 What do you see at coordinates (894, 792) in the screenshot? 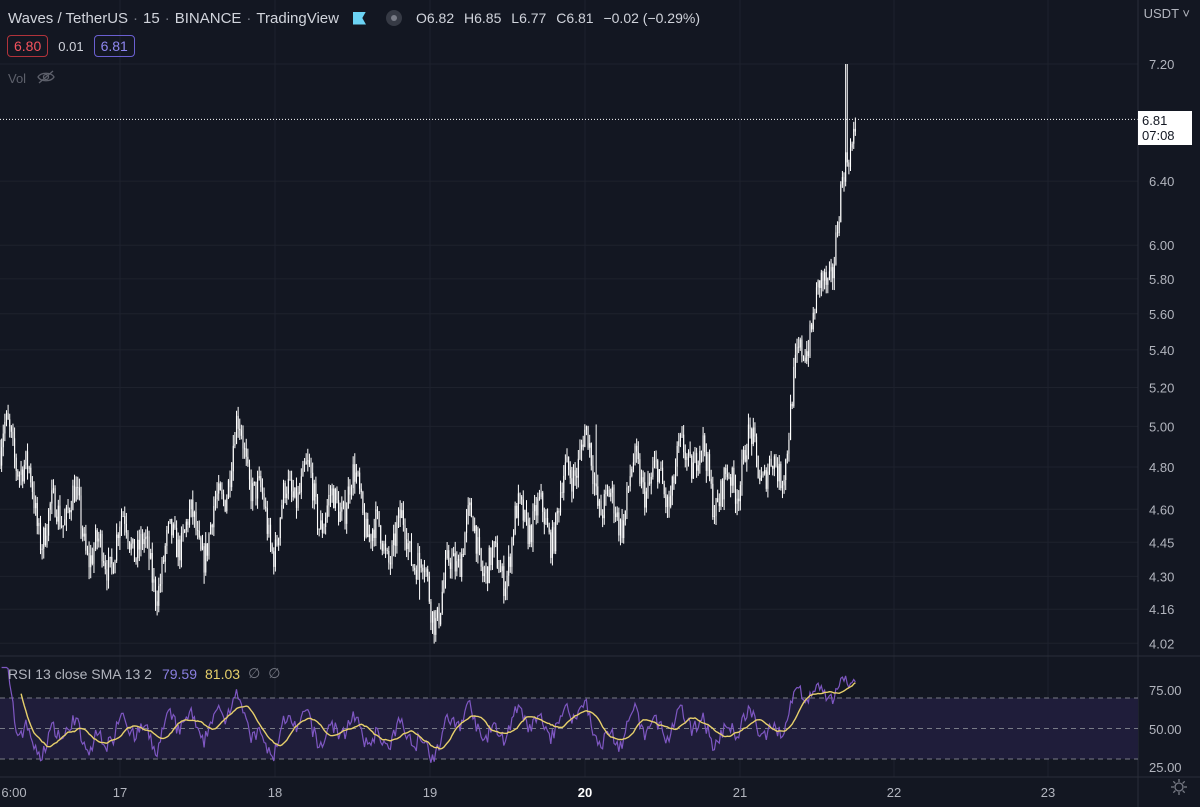
I see `time-tick-label: 22` at bounding box center [894, 792].